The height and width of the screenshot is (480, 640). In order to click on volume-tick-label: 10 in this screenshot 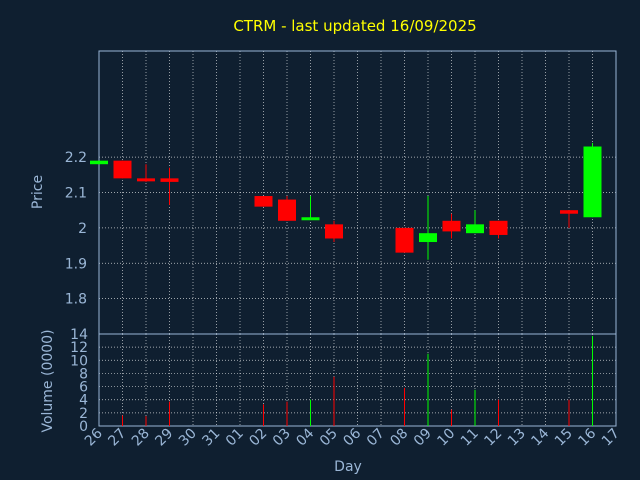, I will do `click(79, 361)`.